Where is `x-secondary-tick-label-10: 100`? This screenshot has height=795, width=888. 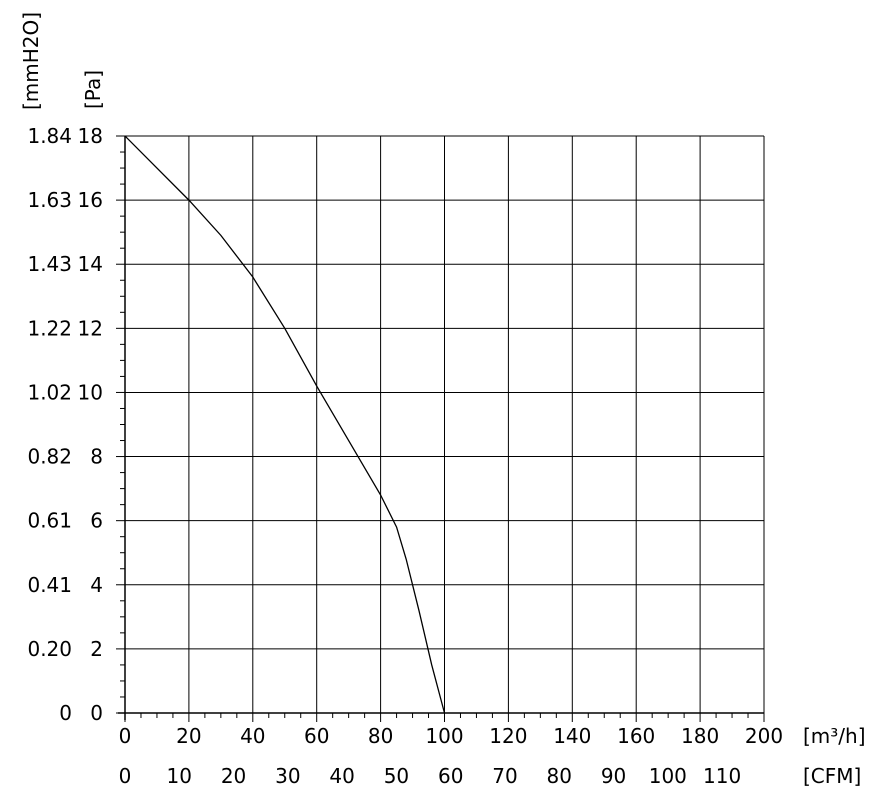 x-secondary-tick-label-10: 100 is located at coordinates (668, 776).